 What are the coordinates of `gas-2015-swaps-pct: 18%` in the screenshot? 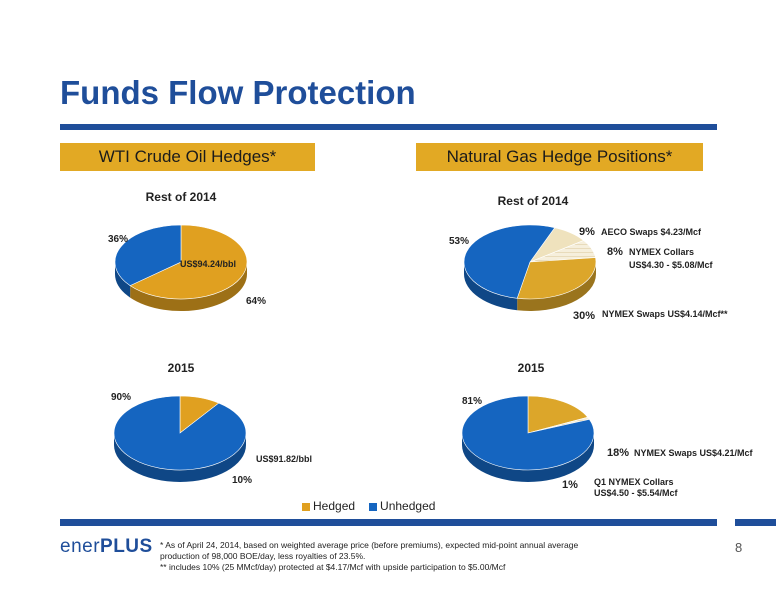 It's located at (618, 453).